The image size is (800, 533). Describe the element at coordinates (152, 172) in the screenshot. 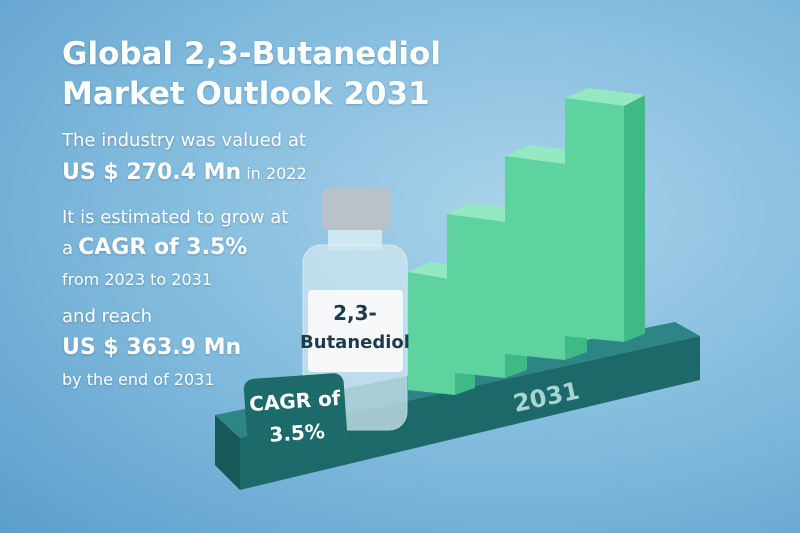

I see `fact-value: US $ 270.4 Mn` at that location.